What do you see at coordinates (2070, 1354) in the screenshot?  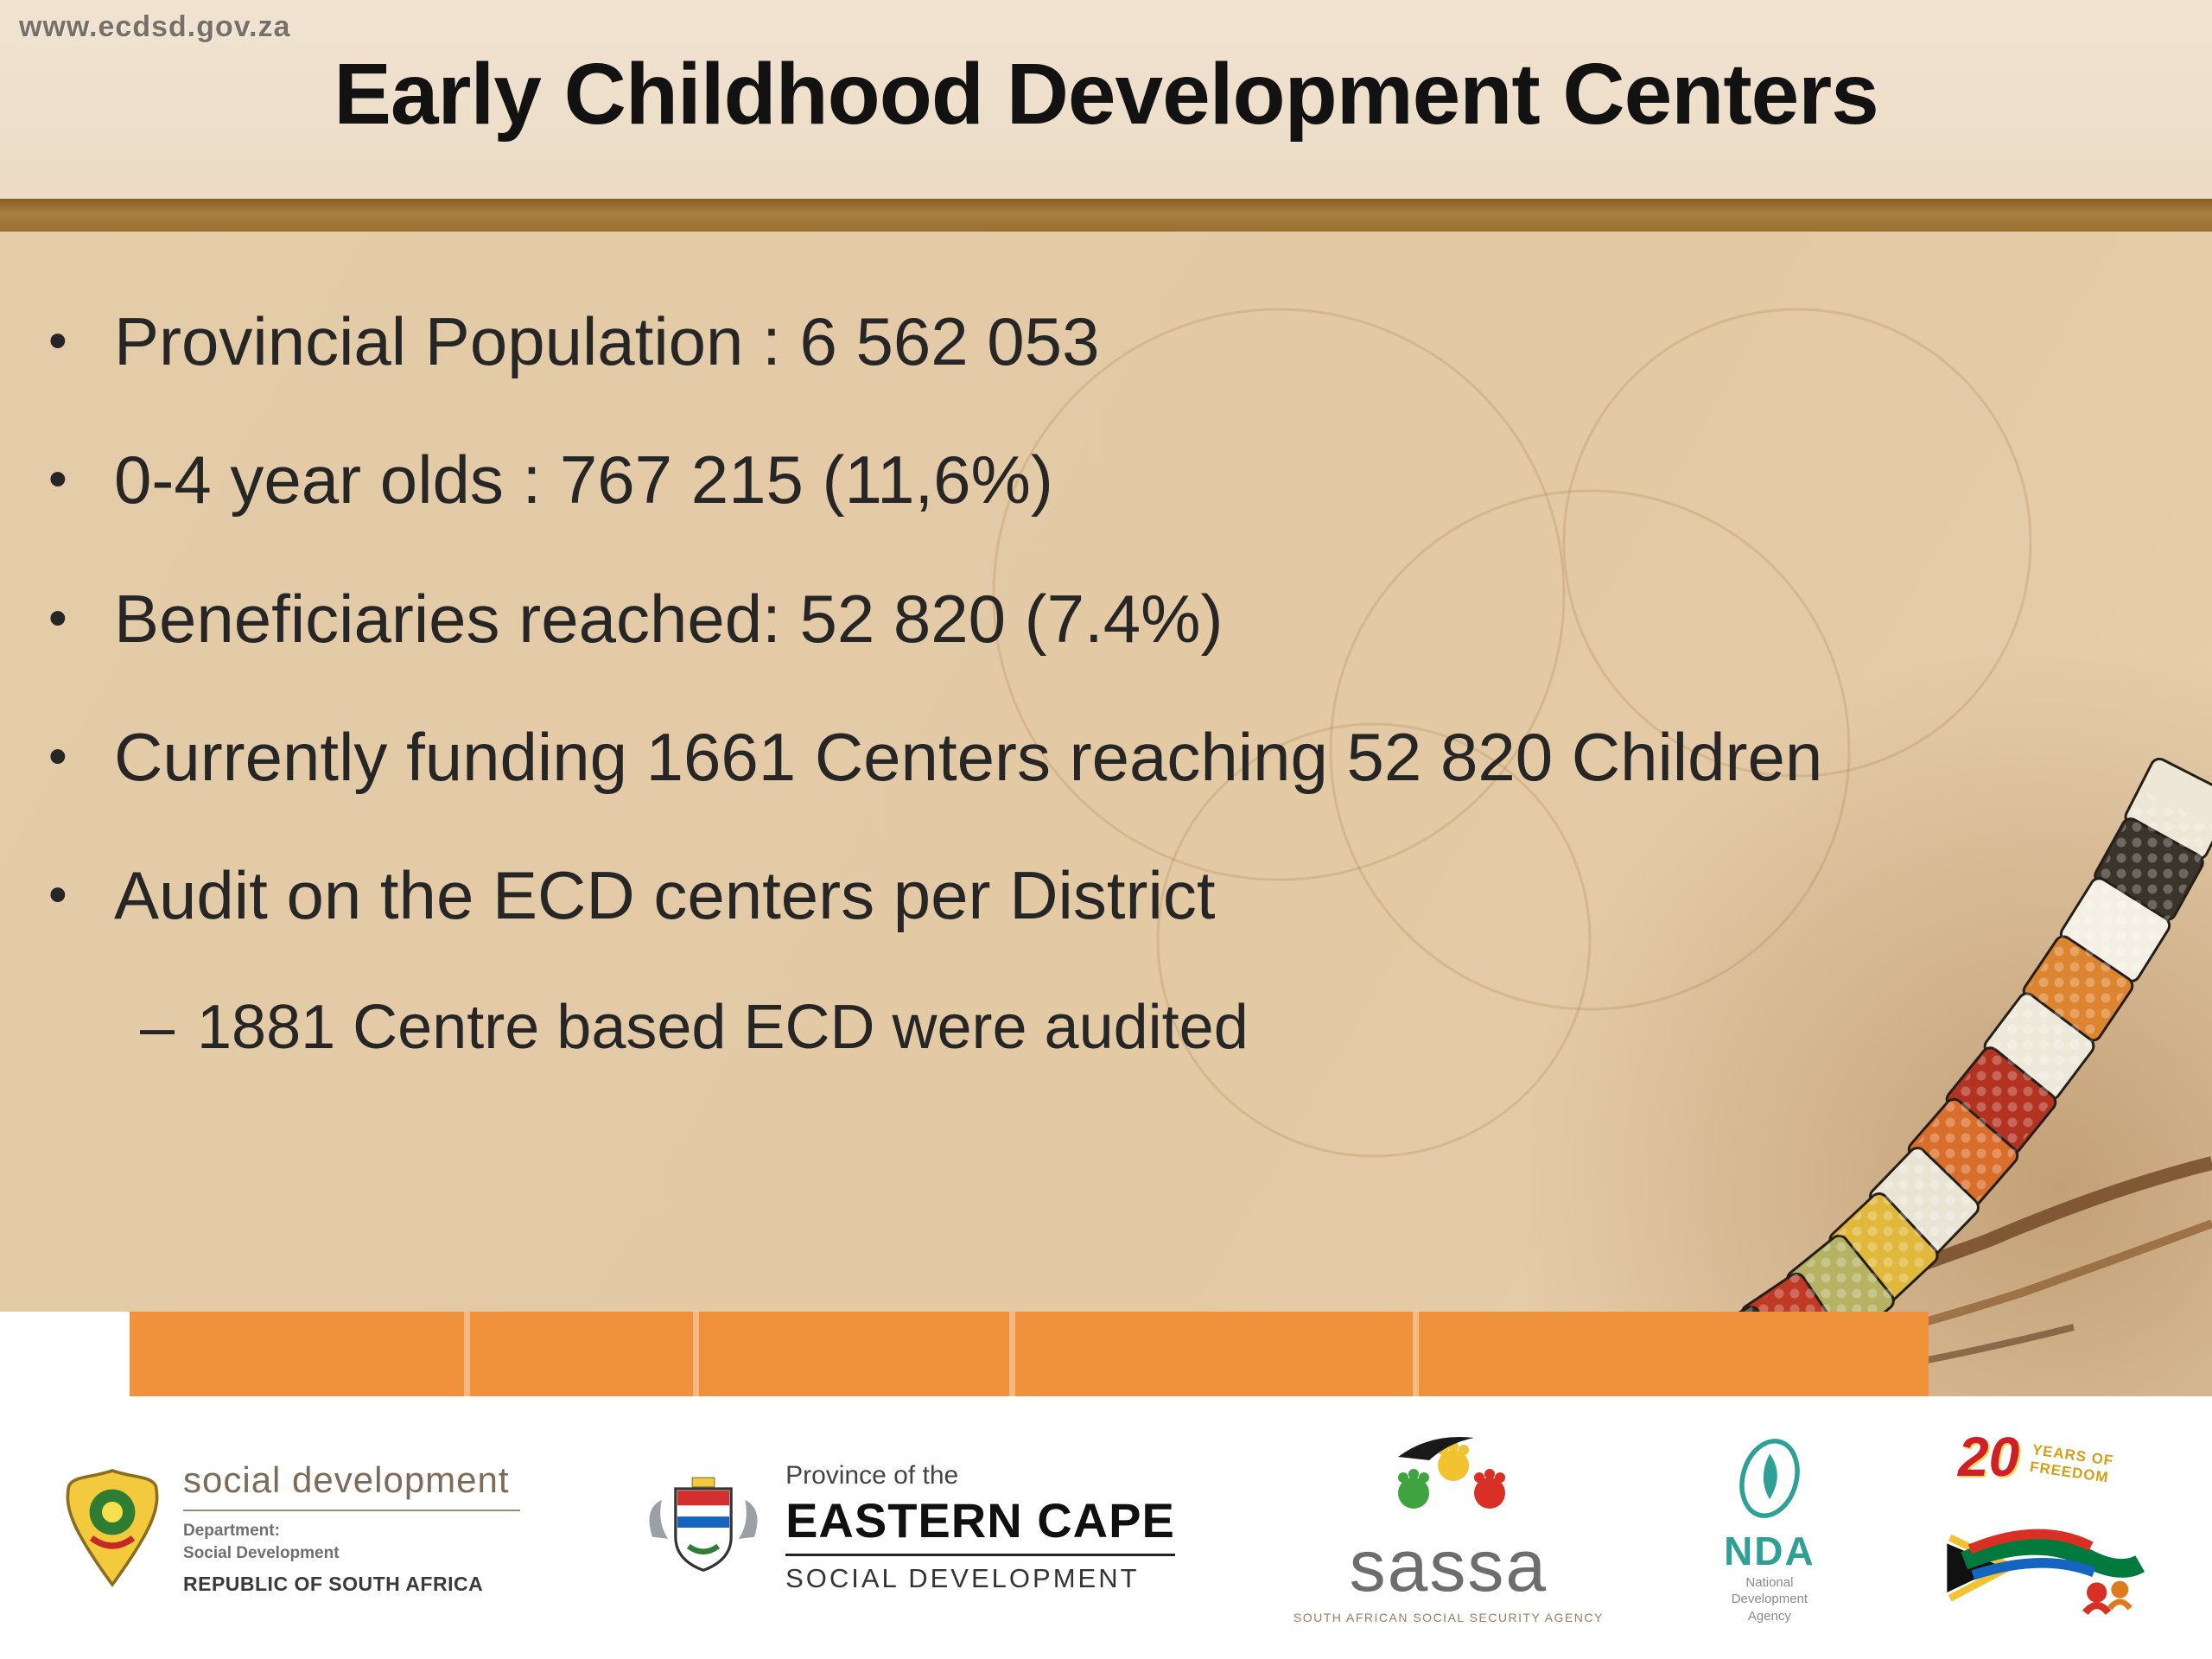 I see `bar-right-spacer` at bounding box center [2070, 1354].